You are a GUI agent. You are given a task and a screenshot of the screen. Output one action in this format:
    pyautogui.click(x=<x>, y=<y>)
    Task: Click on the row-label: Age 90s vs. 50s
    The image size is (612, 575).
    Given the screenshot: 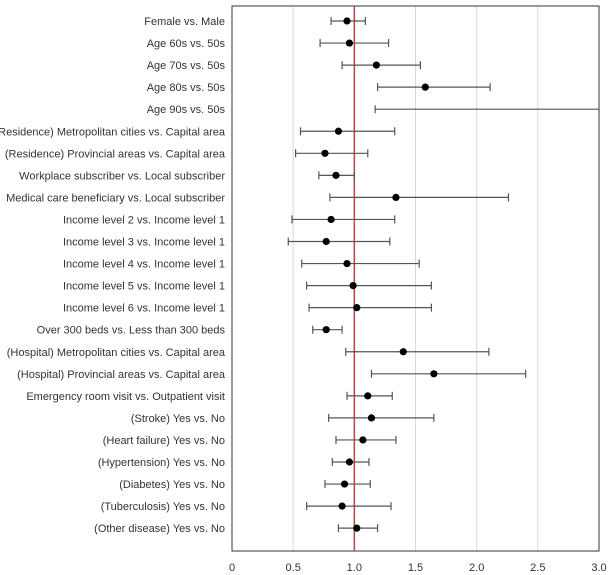 What is the action you would take?
    pyautogui.click(x=186, y=110)
    